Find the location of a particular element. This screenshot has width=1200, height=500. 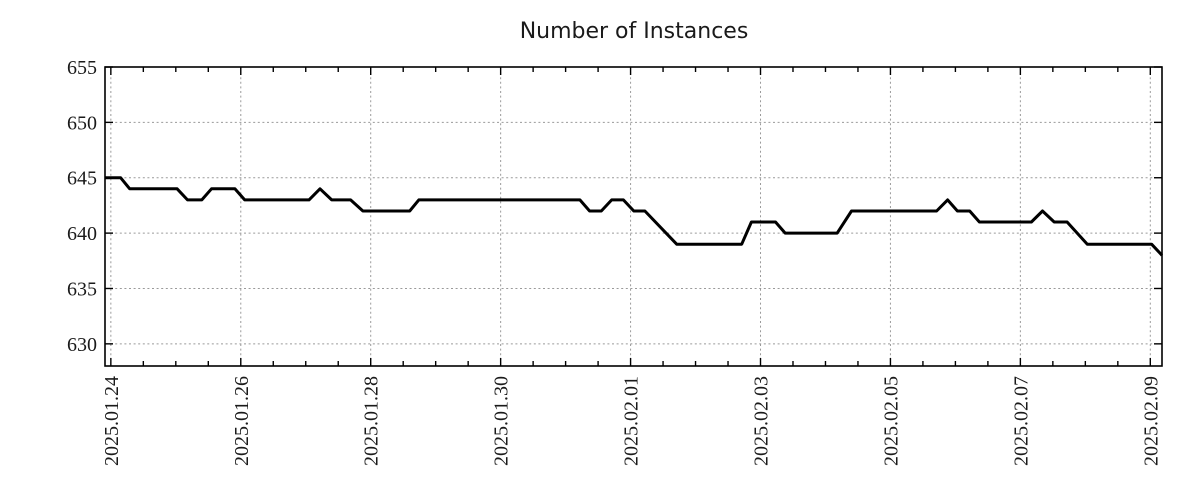

y-tick-label: 645 is located at coordinates (82, 179).